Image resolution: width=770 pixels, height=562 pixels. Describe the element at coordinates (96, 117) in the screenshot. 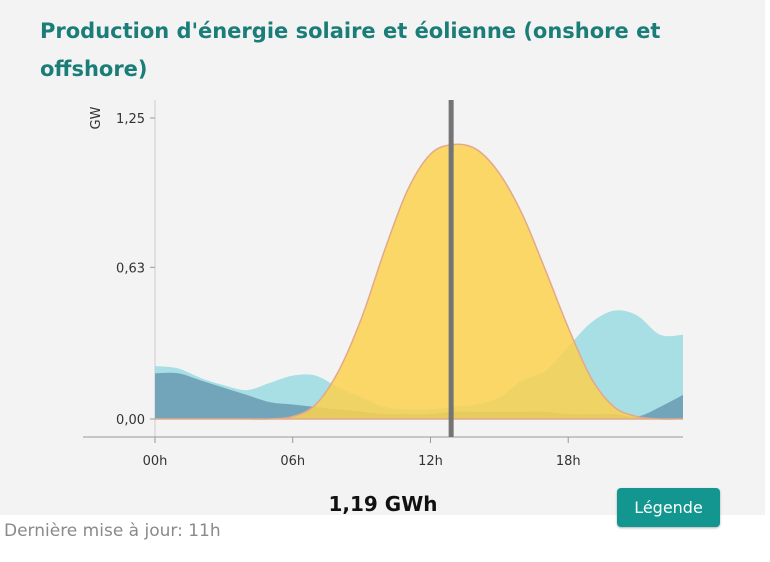

I see `y-axis-label: GW` at that location.